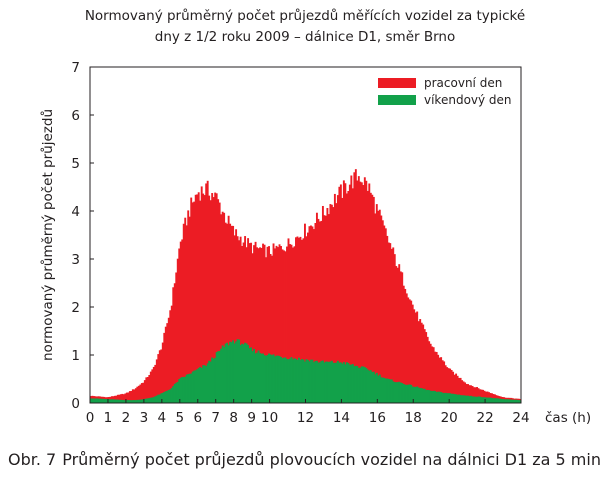 This screenshot has width=600, height=480. Describe the element at coordinates (75, 404) in the screenshot. I see `y-tick-label: 0` at that location.